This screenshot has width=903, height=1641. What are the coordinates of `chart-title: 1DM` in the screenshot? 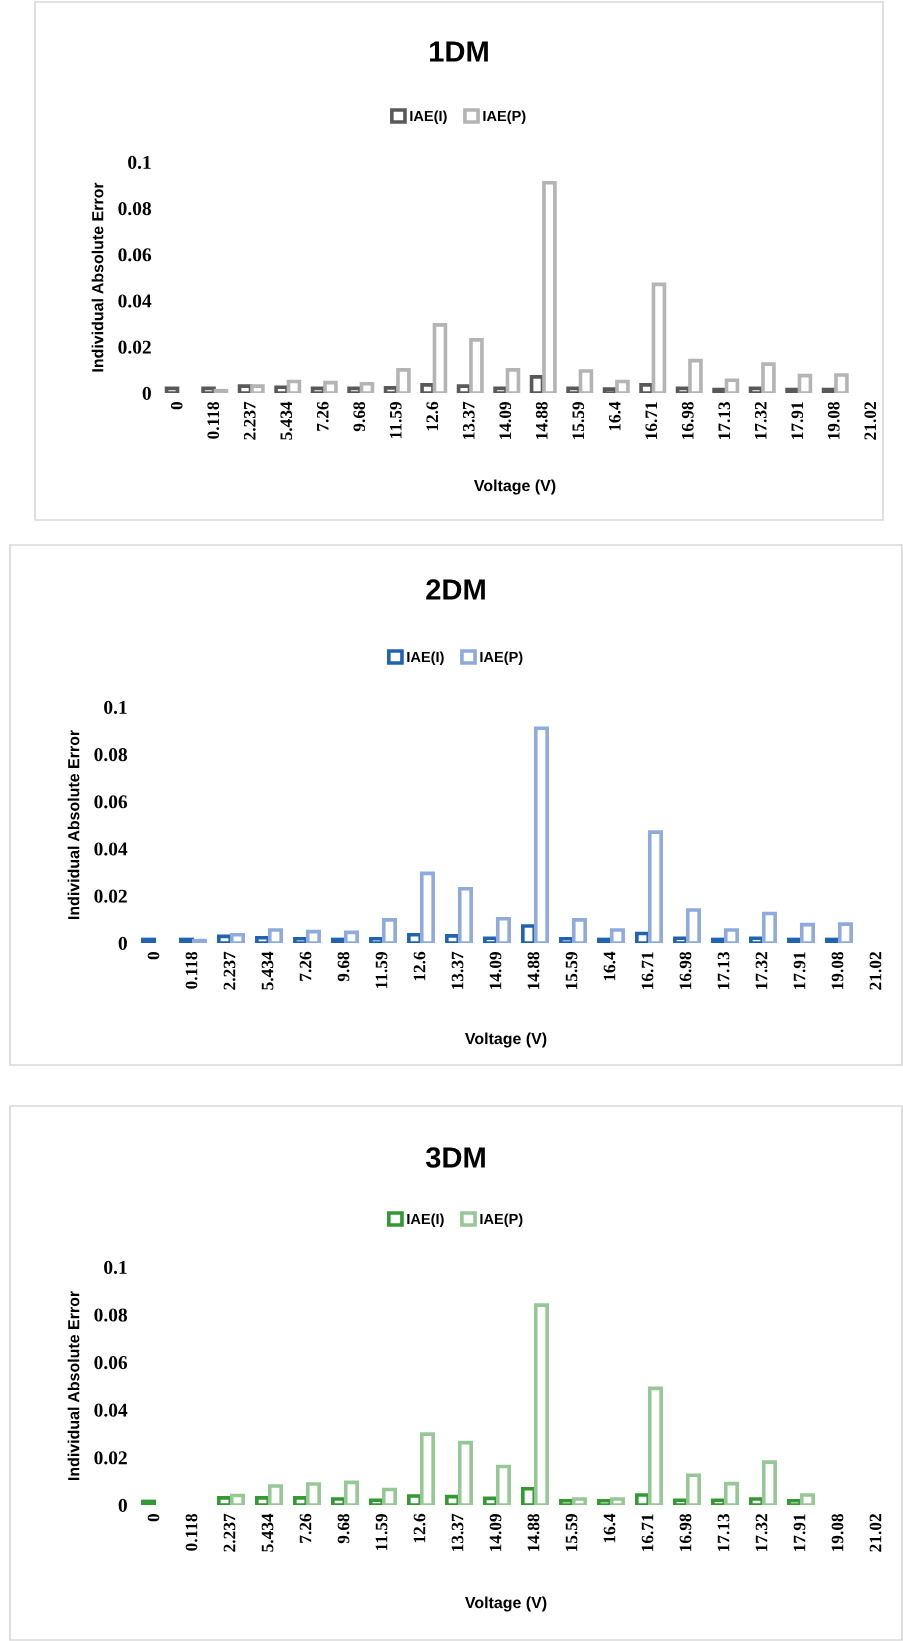 It's located at (459, 51).